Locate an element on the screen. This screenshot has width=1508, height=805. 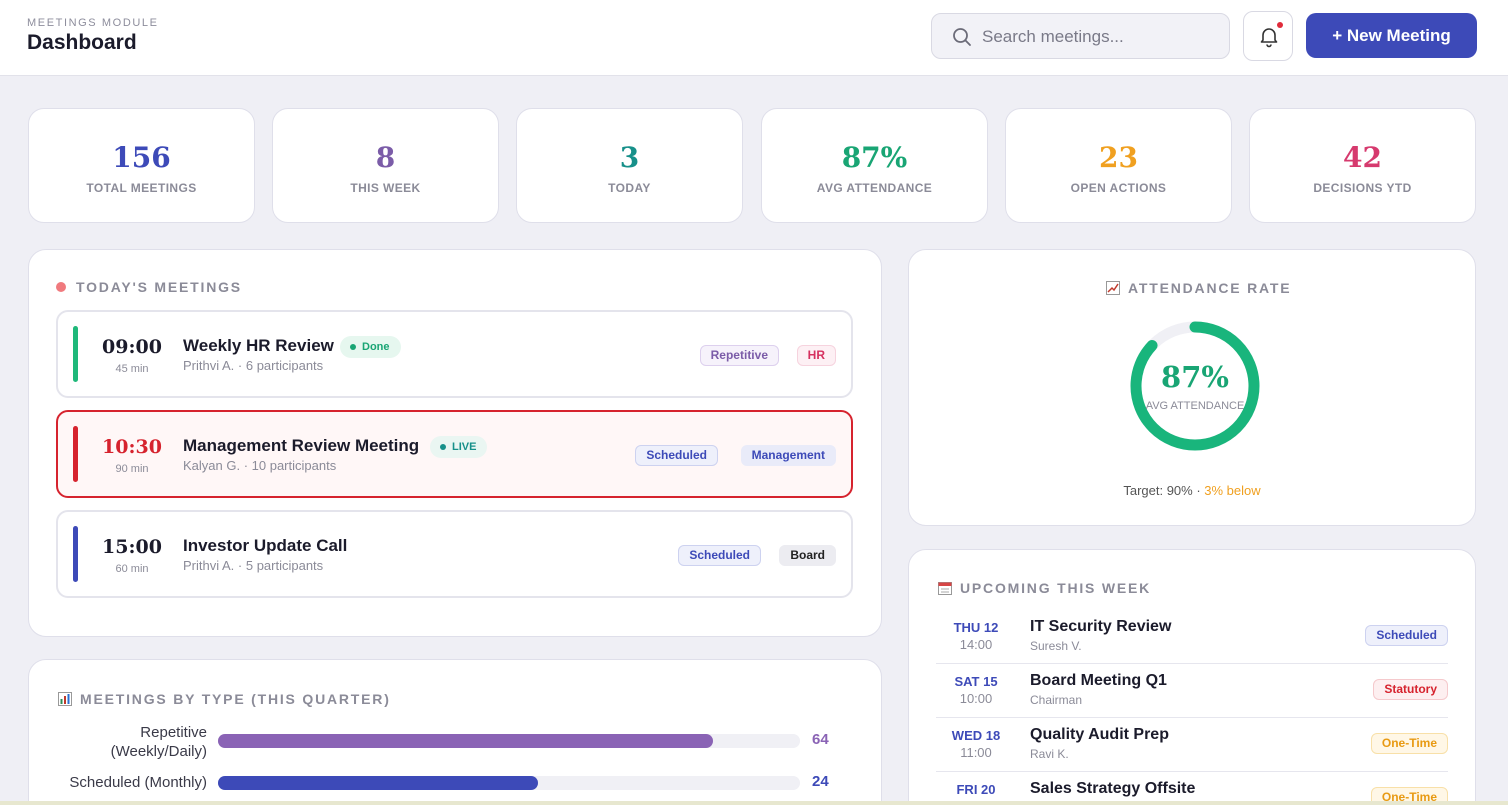
upcoming-time: 14:00 is located at coordinates (976, 644).